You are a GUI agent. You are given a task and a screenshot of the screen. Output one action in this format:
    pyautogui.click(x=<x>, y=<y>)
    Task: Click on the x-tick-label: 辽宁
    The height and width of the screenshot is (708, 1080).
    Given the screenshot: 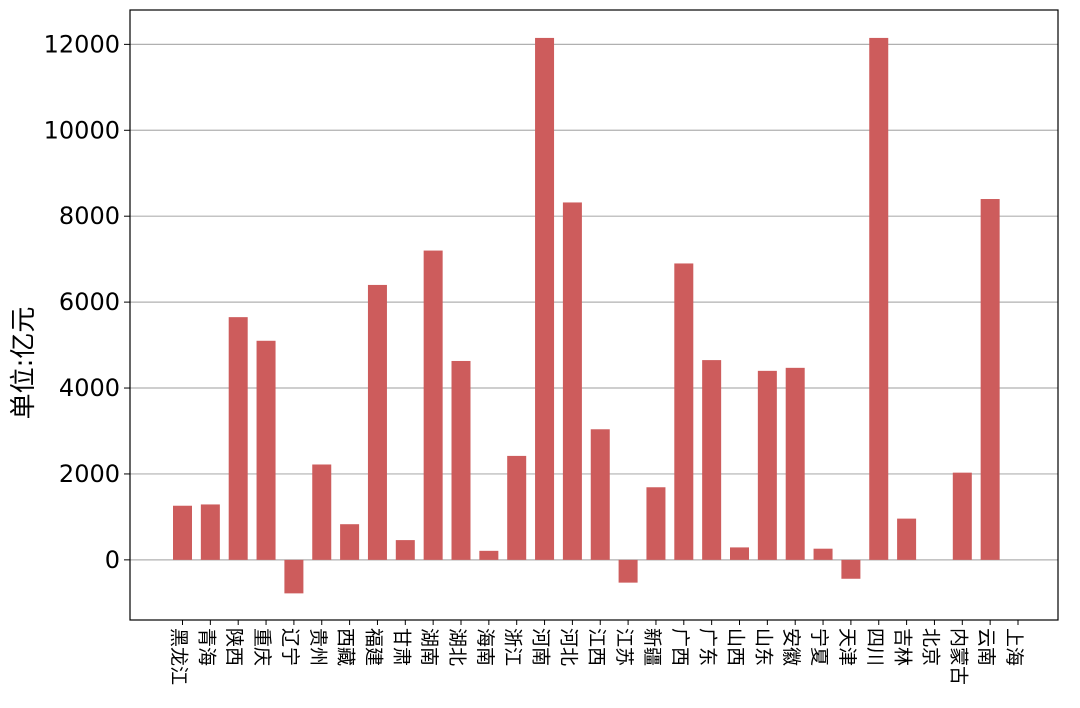 What is the action you would take?
    pyautogui.click(x=290, y=647)
    